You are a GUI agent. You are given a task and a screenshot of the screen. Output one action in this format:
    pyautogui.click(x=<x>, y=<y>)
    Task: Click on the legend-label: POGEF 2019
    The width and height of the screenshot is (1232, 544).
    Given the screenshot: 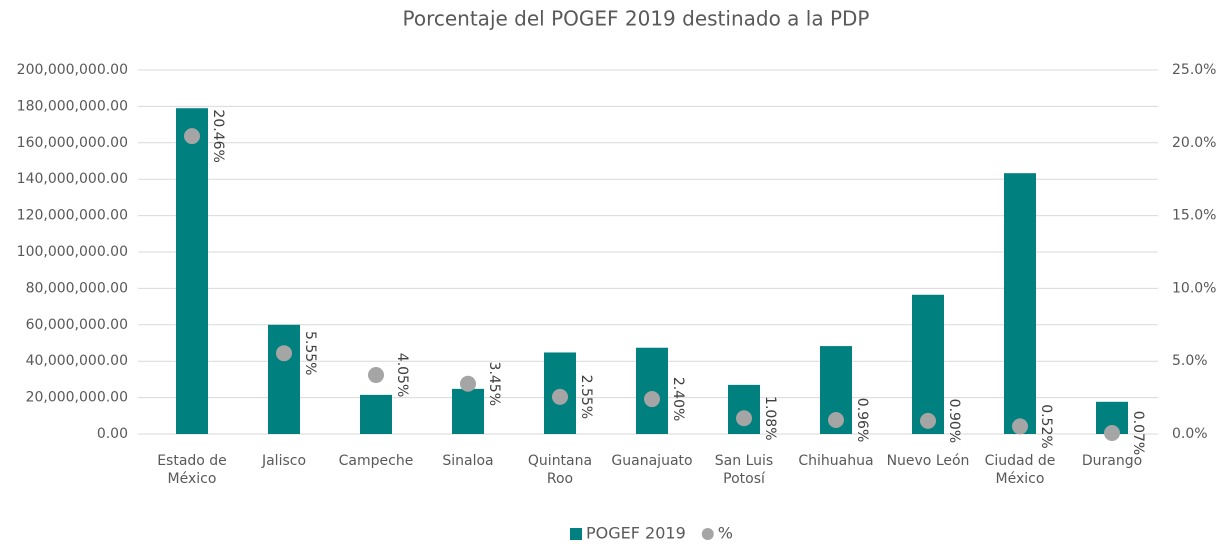 What is the action you would take?
    pyautogui.click(x=636, y=533)
    